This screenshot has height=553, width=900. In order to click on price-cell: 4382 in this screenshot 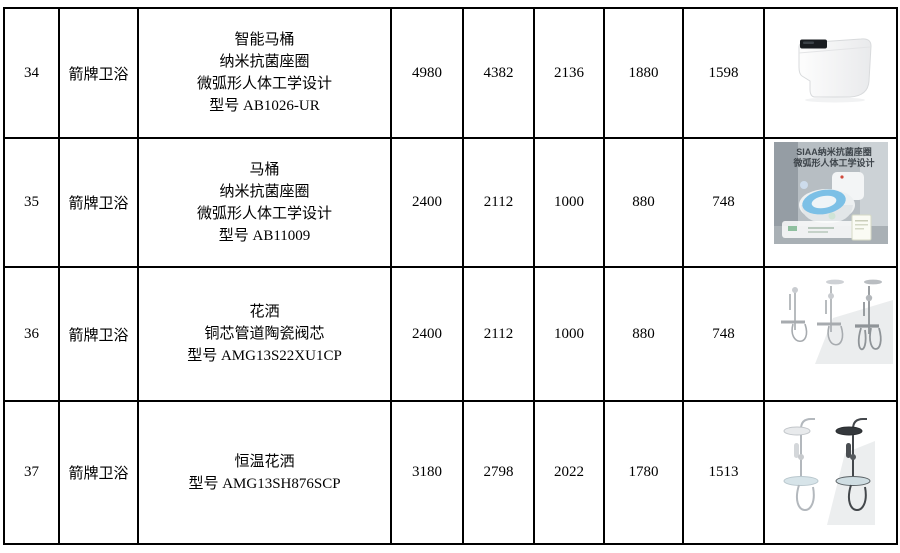, I will do `click(498, 73)`.